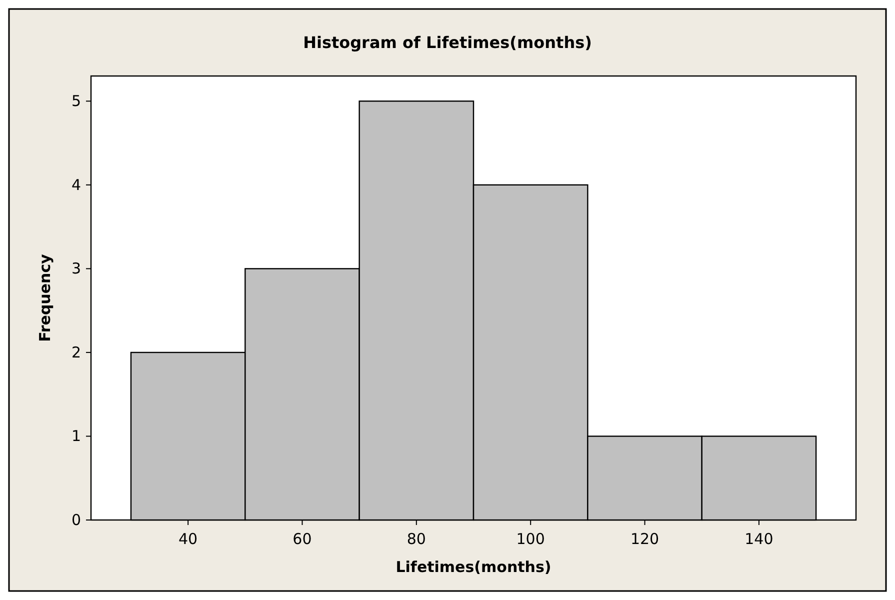 The image size is (895, 600). Describe the element at coordinates (45, 298) in the screenshot. I see `y-axis-title: Frequency` at that location.